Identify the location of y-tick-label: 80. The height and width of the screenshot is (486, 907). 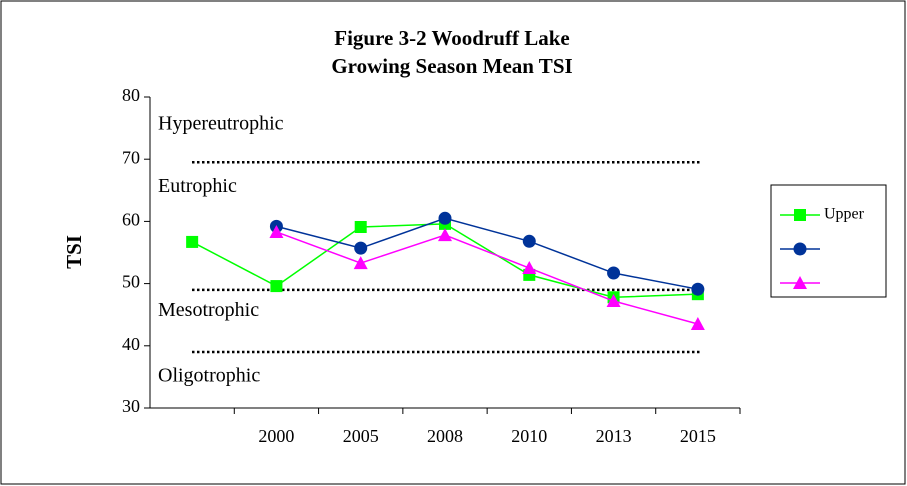
(131, 95).